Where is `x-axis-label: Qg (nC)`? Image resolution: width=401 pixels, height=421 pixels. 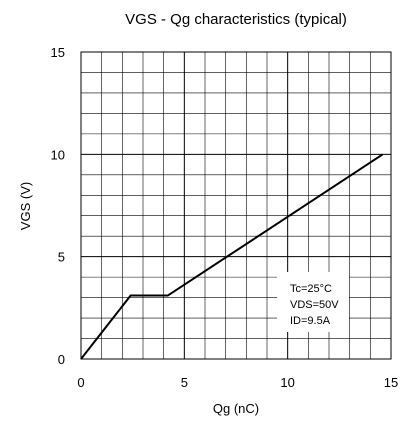 x-axis-label: Qg (nC) is located at coordinates (236, 408).